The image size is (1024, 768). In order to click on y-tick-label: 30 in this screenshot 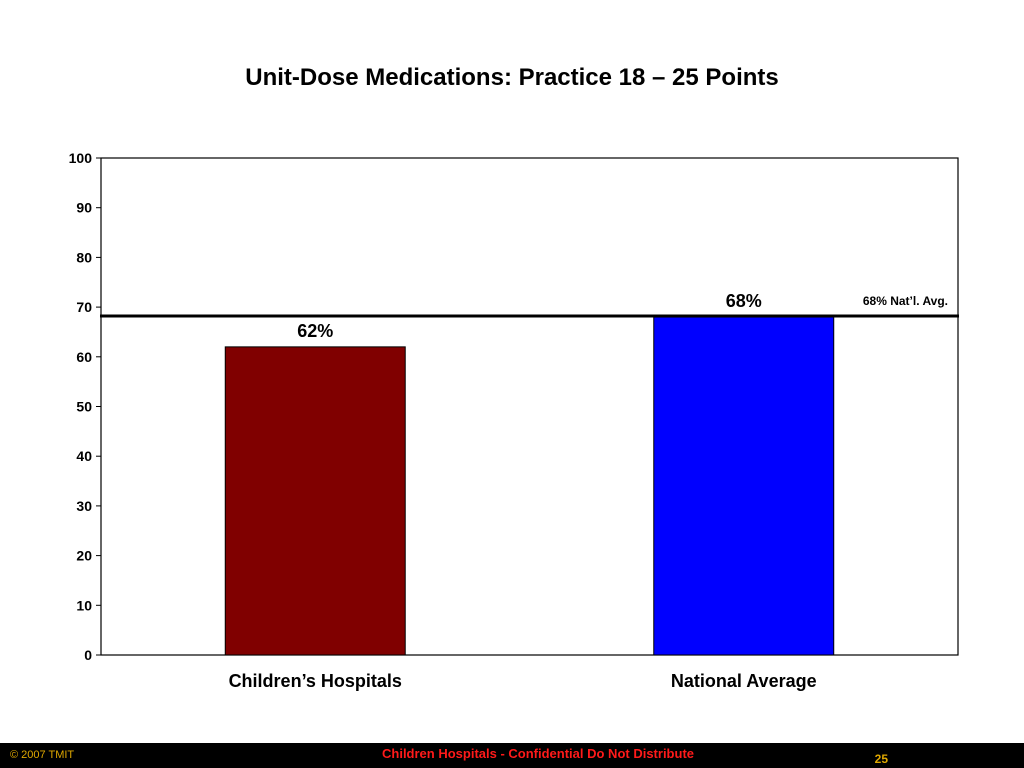, I will do `click(84, 506)`.